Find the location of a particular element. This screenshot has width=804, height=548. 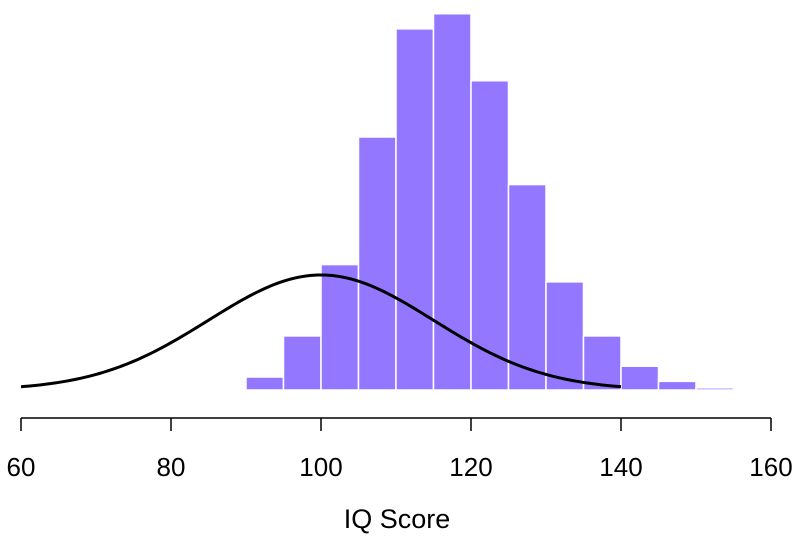

x-axis-title: IQ Score is located at coordinates (397, 519).